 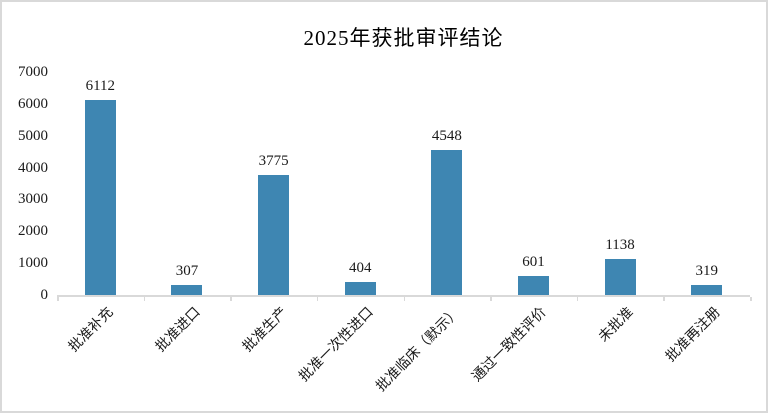 What do you see at coordinates (178, 330) in the screenshot?
I see `x-category-label: 批准进口` at bounding box center [178, 330].